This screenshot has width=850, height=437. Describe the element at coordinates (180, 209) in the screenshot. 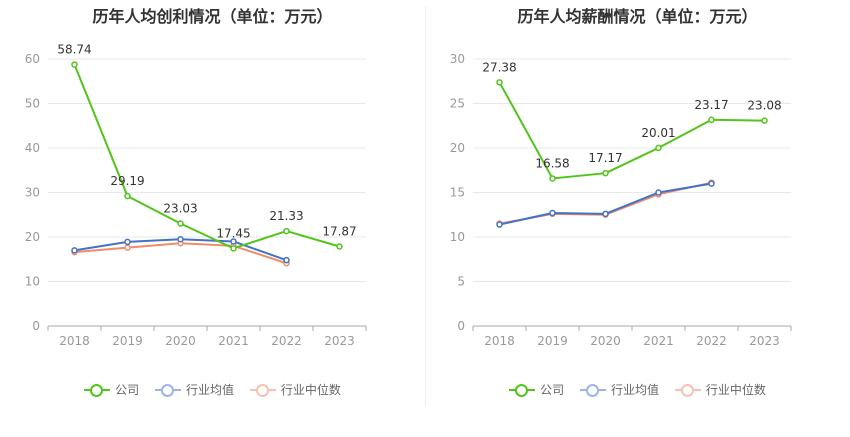

I see `data-label: 23.03` at that location.